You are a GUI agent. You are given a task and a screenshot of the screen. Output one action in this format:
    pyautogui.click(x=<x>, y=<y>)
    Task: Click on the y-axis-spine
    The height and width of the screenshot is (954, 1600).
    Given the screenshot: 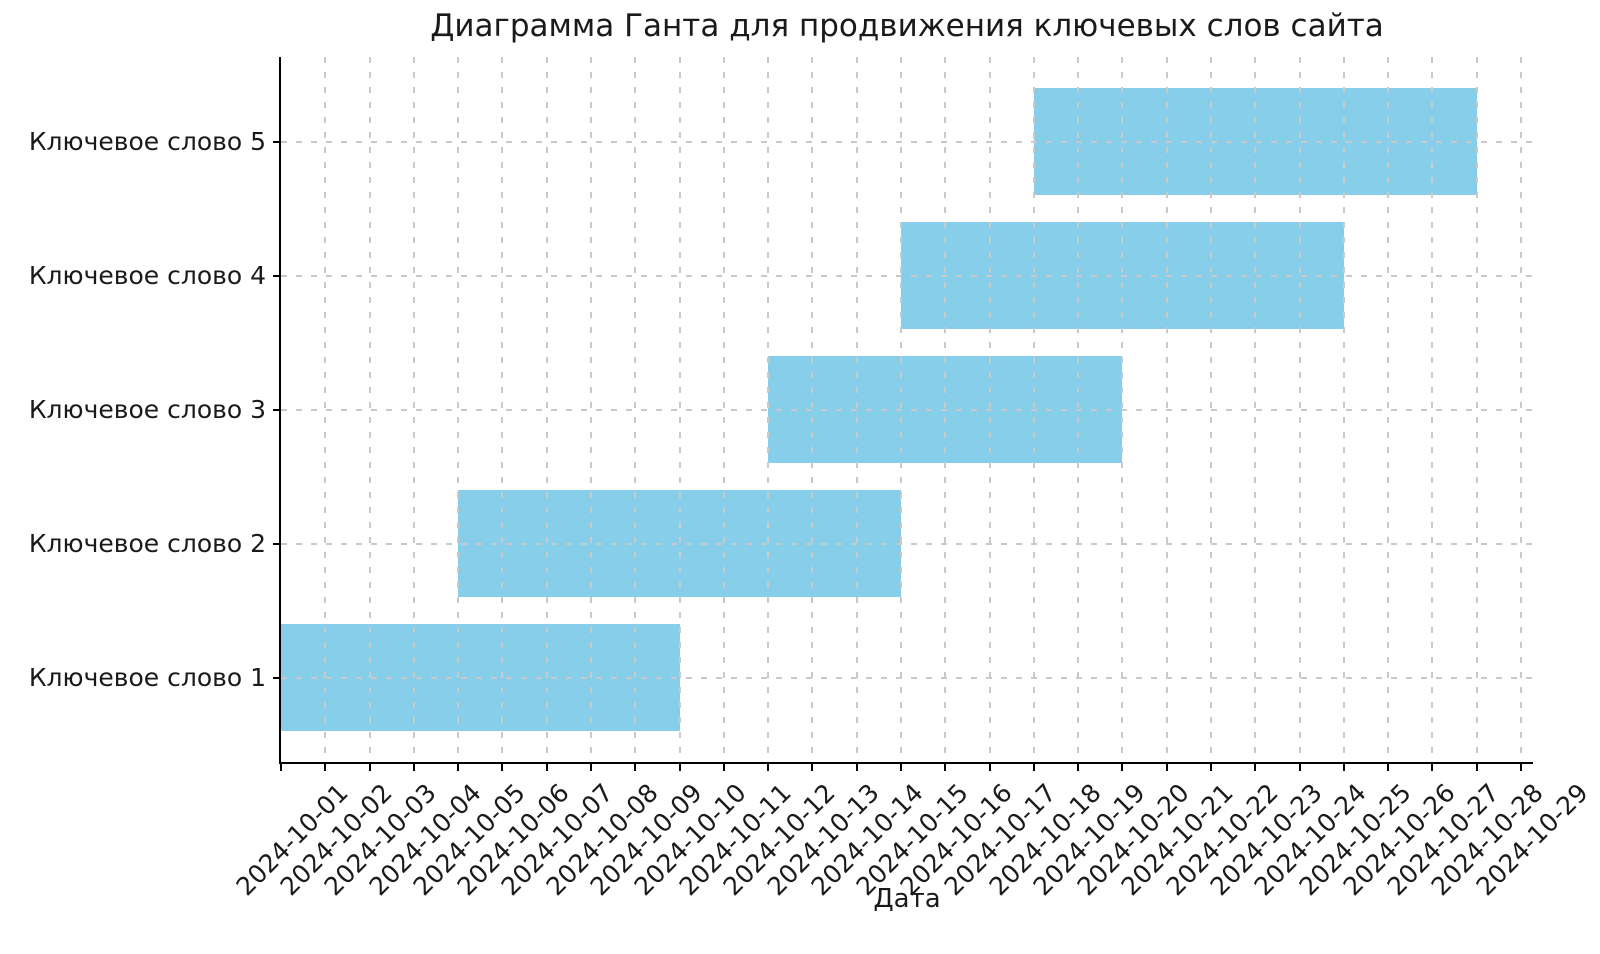 What is the action you would take?
    pyautogui.click(x=280, y=410)
    